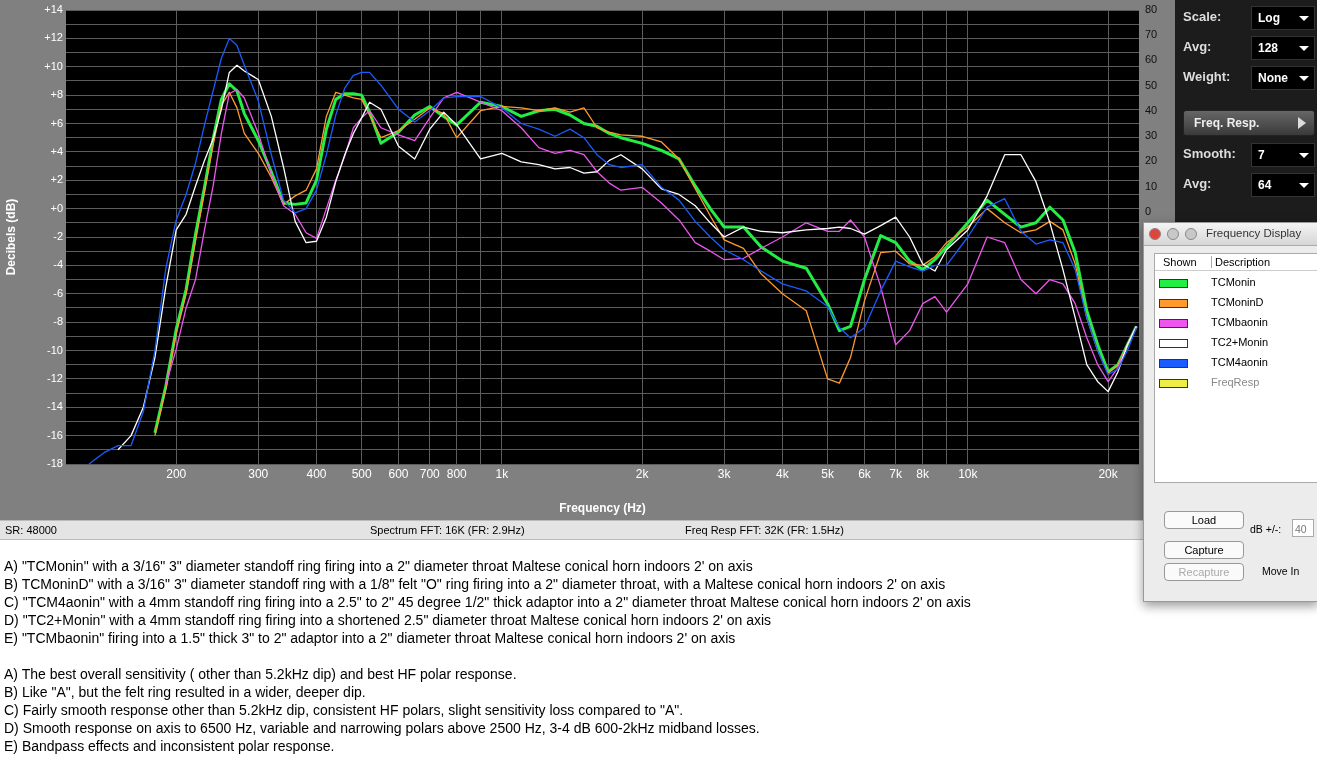  What do you see at coordinates (31, 530) in the screenshot?
I see `text: SR: 48000` at bounding box center [31, 530].